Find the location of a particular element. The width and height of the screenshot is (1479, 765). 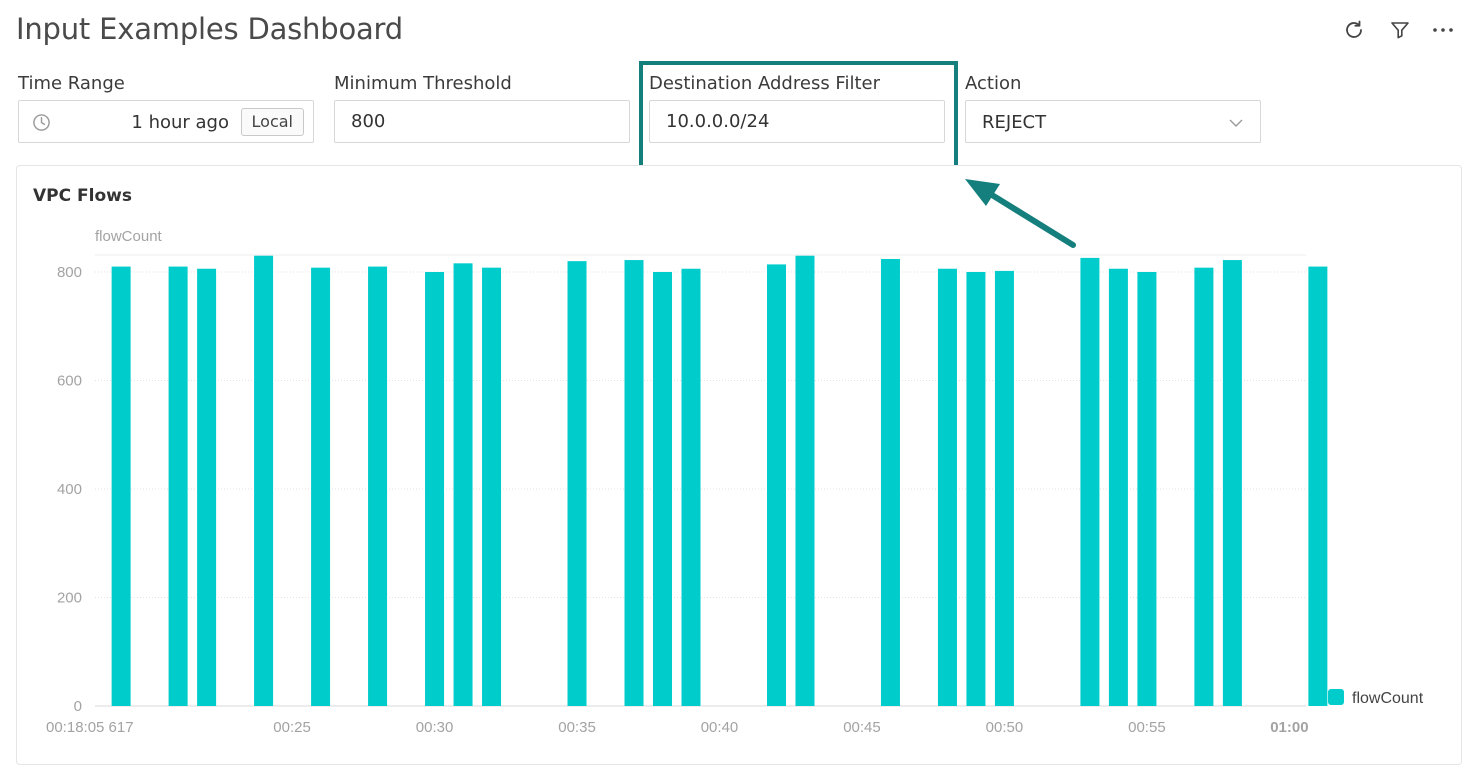

x-tick-label: 00:30 is located at coordinates (435, 727).